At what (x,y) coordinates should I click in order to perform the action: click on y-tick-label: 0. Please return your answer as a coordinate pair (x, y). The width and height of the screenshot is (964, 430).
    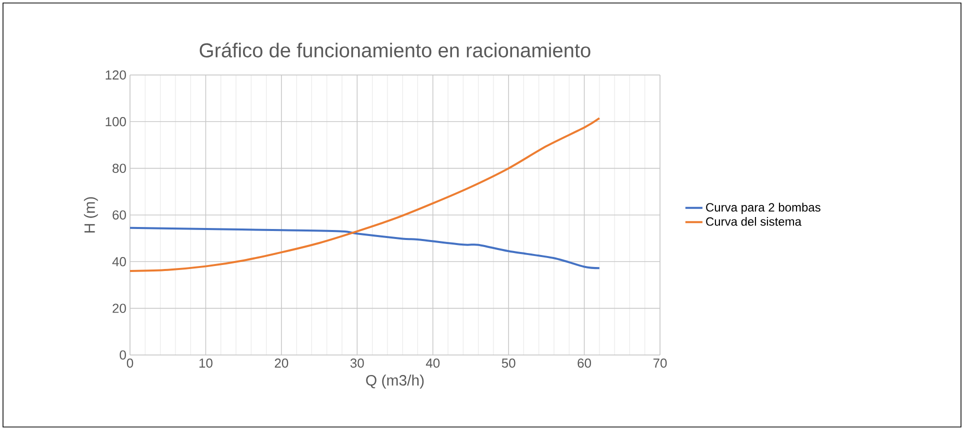
    Looking at the image, I should click on (123, 355).